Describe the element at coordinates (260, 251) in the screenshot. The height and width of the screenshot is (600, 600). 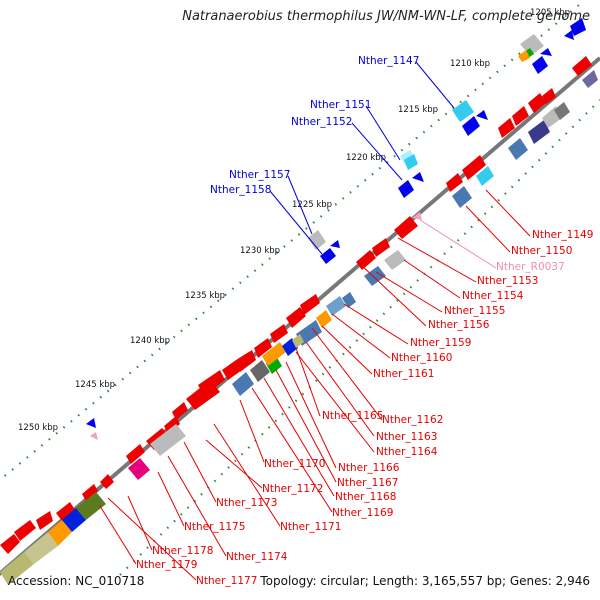
I see `kbp-tick-label: 1230 kbp` at that location.